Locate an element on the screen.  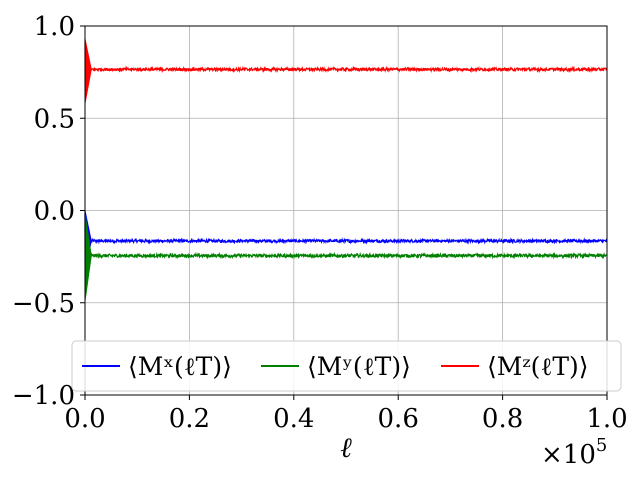
y-tick-label-1: −0.5 is located at coordinates (43, 304).